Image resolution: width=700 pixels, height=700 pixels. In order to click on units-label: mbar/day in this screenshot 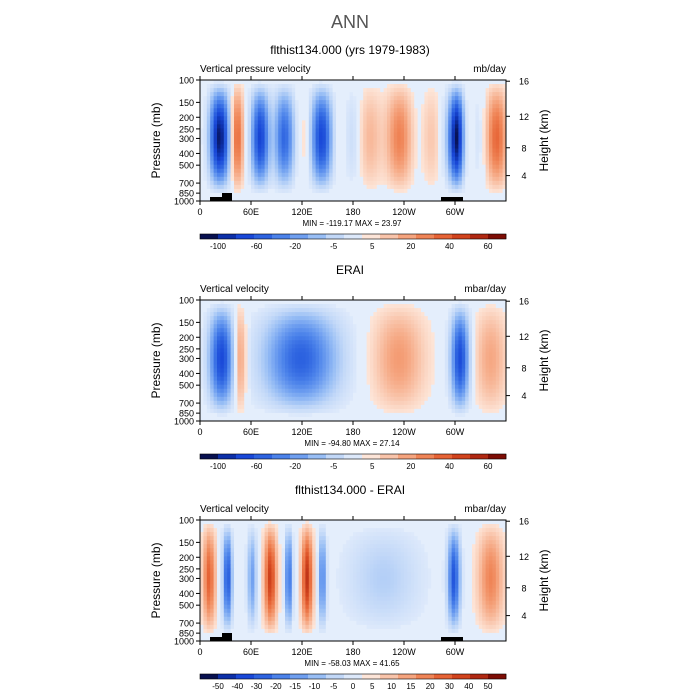, I will do `click(485, 289)`.